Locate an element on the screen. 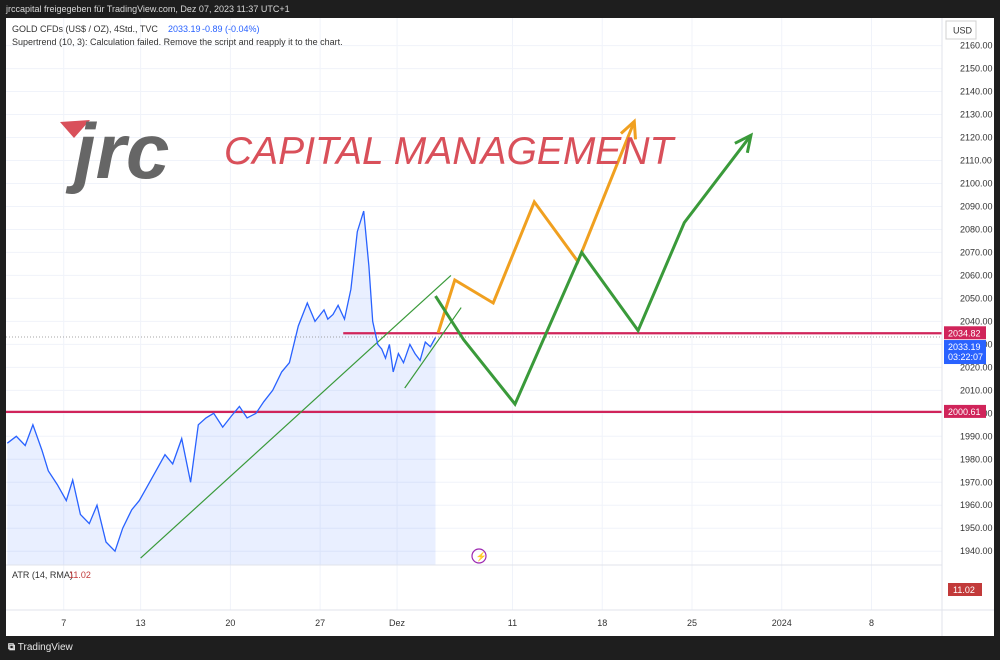 This screenshot has height=660, width=1000. y-tick-label: 2090.00 is located at coordinates (976, 206).